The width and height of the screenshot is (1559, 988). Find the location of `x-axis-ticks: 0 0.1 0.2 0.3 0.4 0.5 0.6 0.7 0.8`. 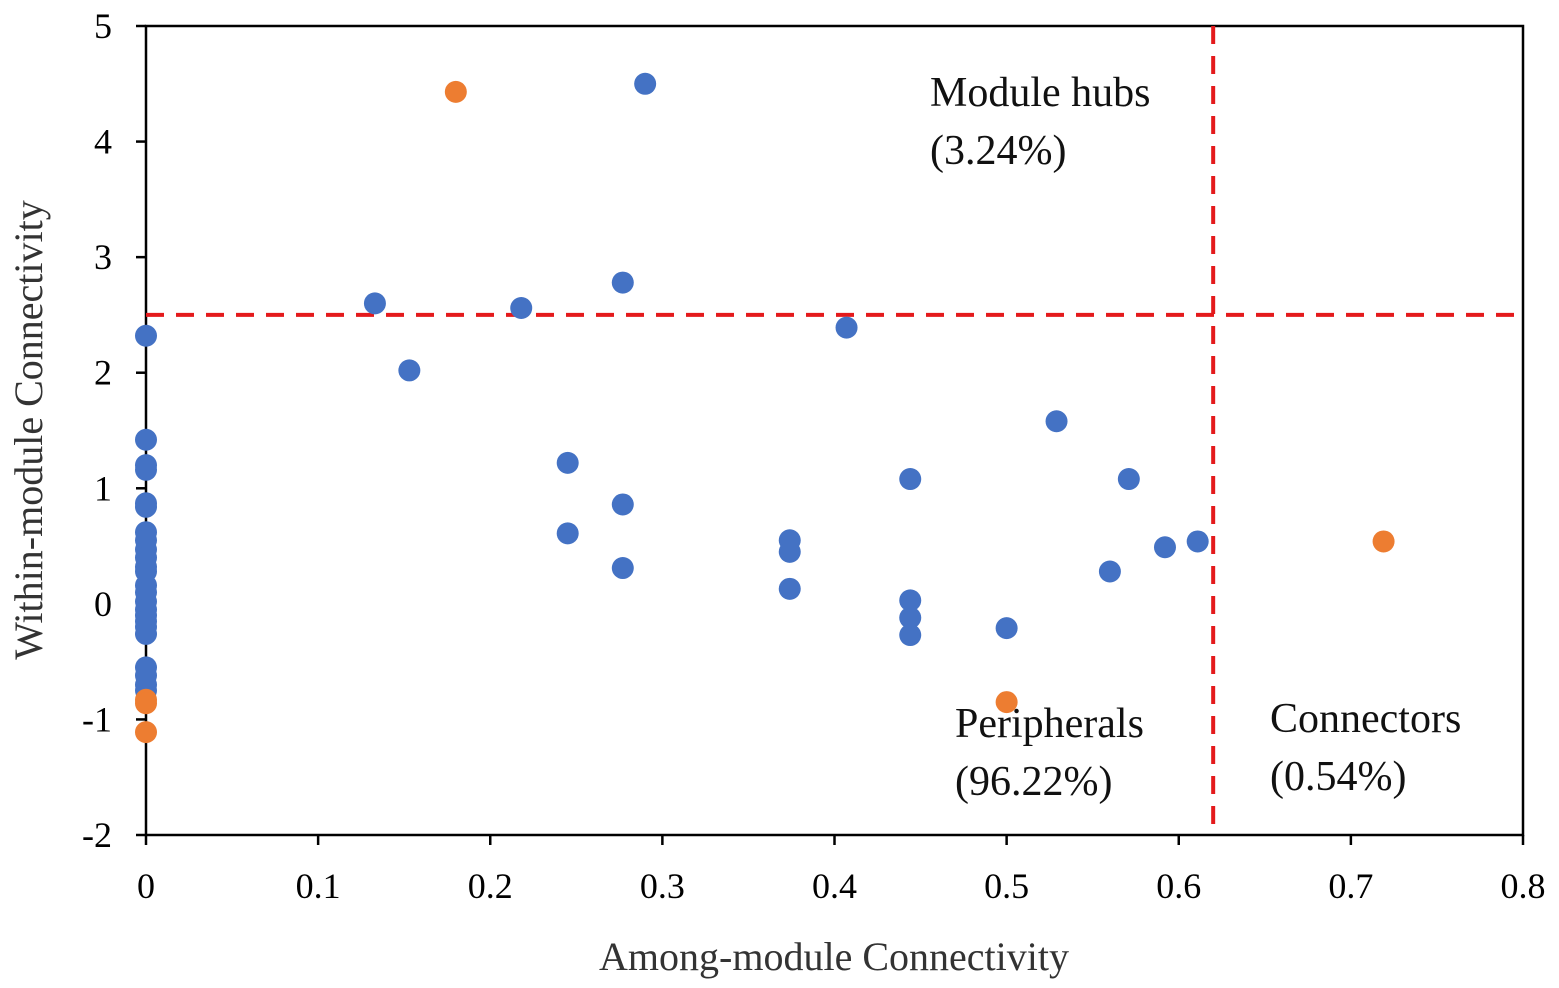

x-axis-ticks: 0 0.1 0.2 0.3 0.4 0.5 0.6 0.7 0.8 is located at coordinates (841, 870).